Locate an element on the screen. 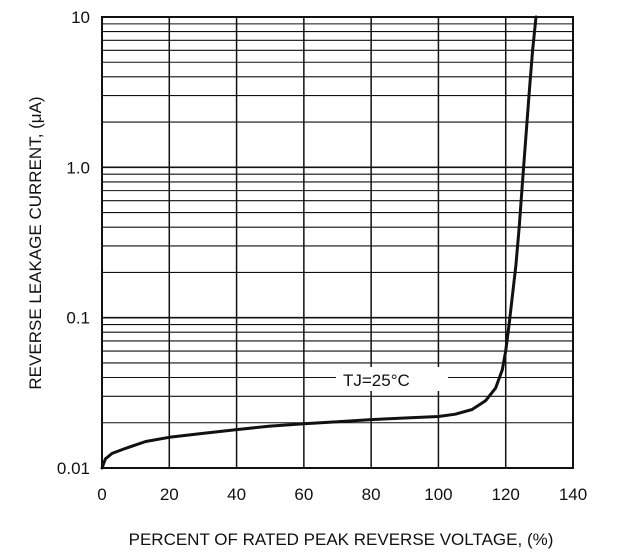 This screenshot has width=618, height=554. x-tick-label: 40 is located at coordinates (236, 494).